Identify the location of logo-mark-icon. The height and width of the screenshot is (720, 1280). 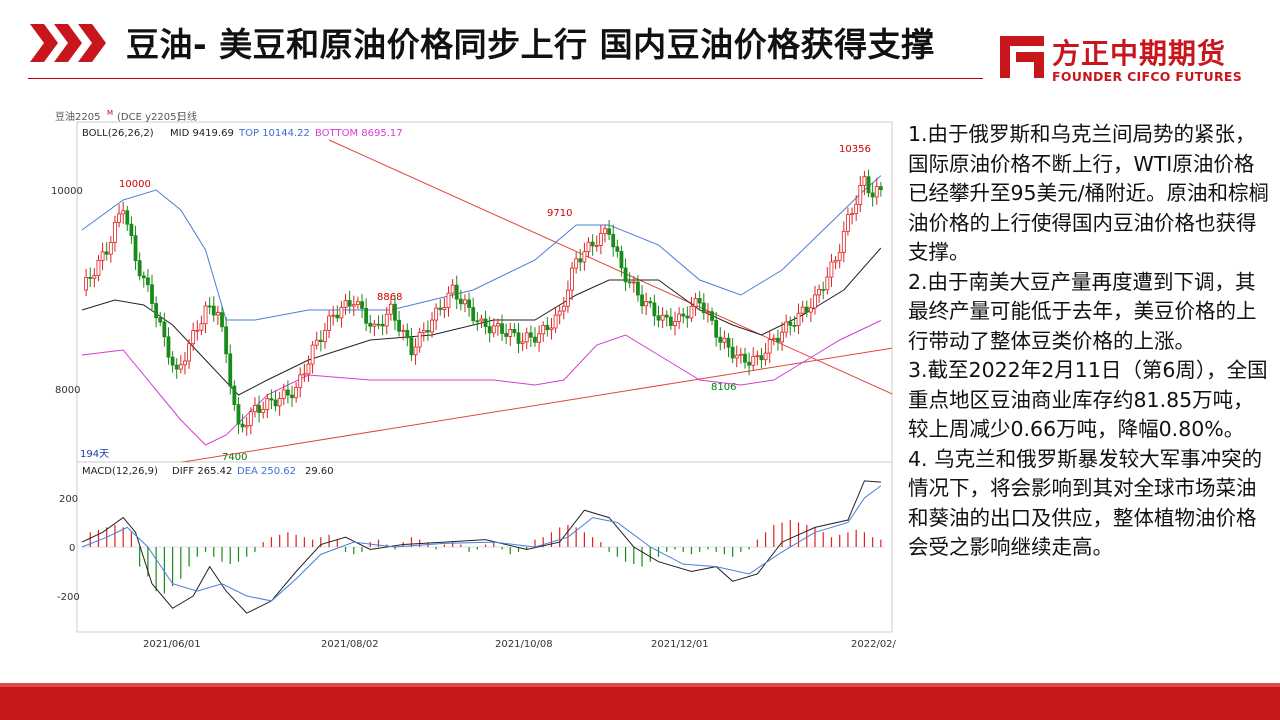
(1022, 57).